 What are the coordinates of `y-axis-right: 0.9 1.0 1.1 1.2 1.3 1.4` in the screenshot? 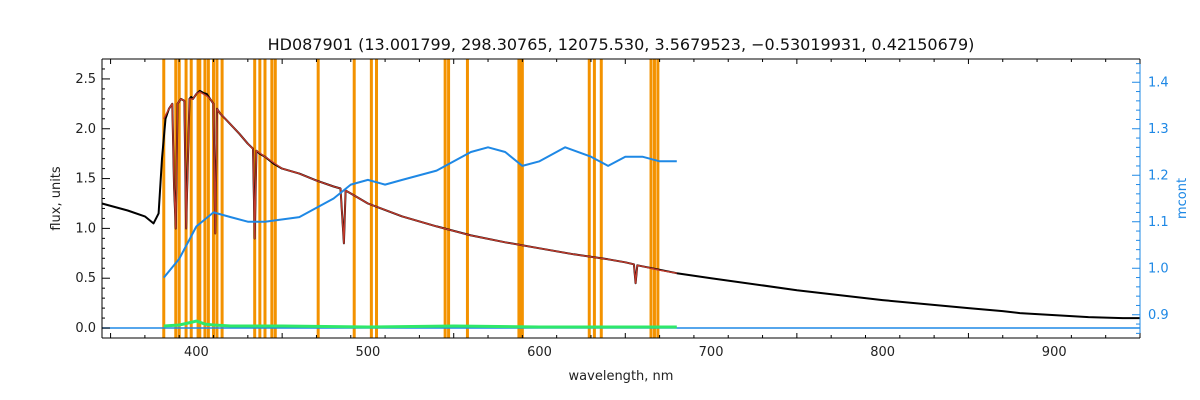 It's located at (1150, 198).